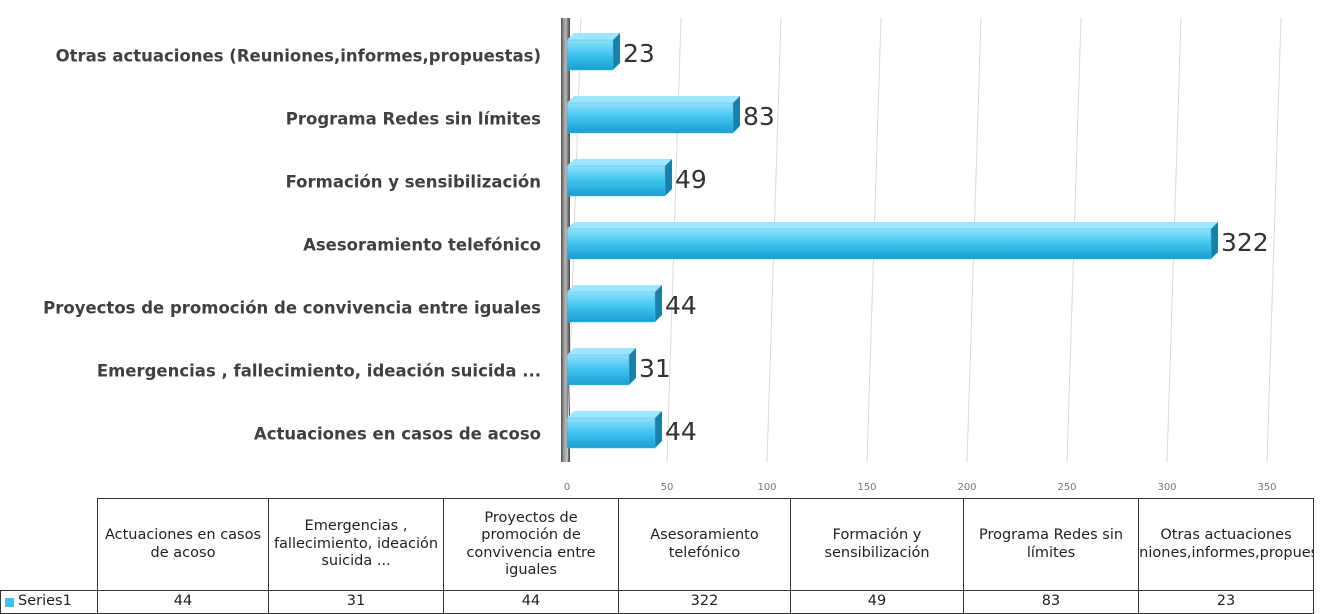  What do you see at coordinates (655, 368) in the screenshot?
I see `data-label: 31` at bounding box center [655, 368].